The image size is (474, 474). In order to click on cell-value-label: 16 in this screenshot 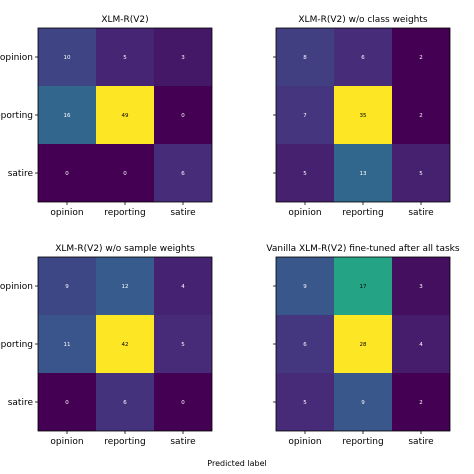, I will do `click(67, 116)`.